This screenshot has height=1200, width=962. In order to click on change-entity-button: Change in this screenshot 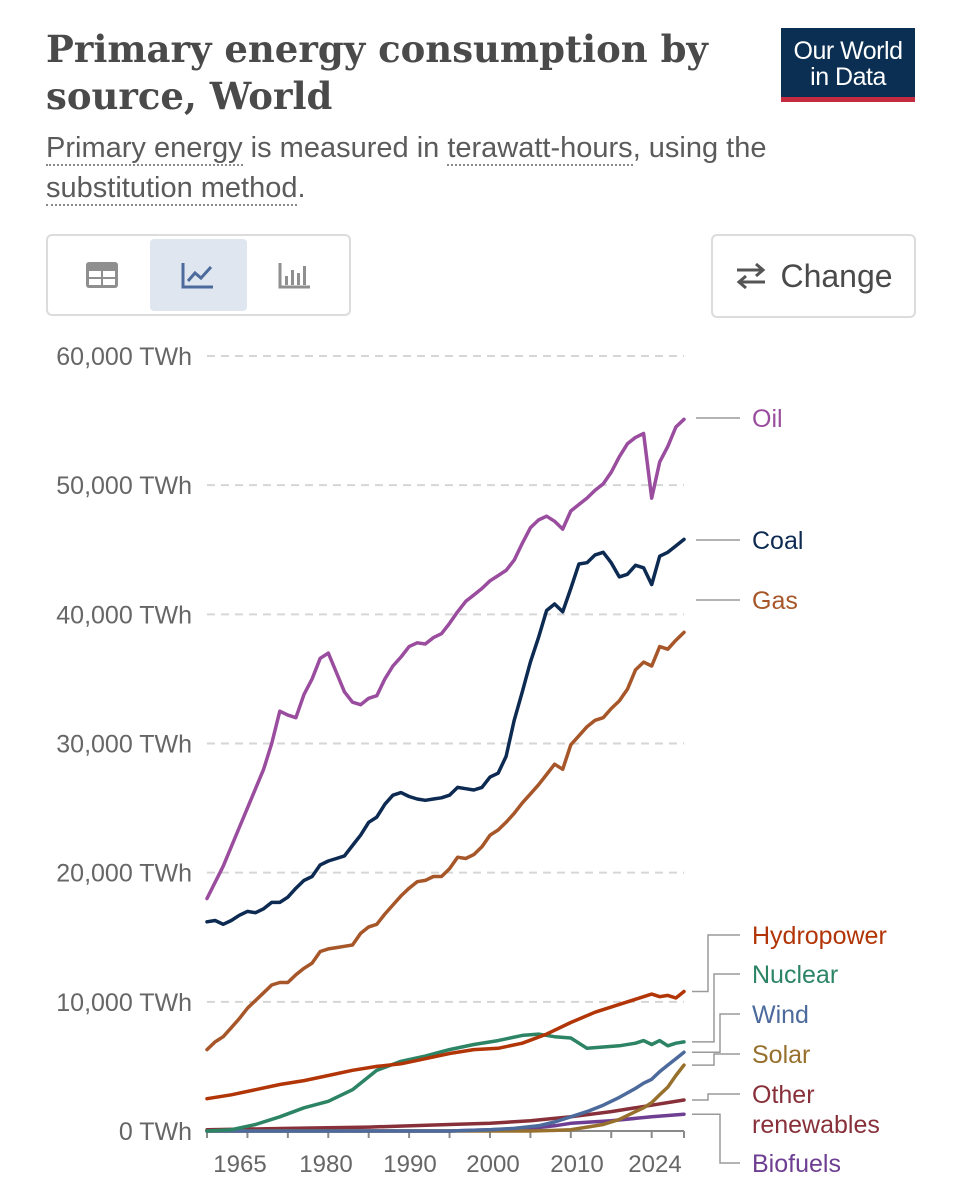, I will do `click(813, 276)`.